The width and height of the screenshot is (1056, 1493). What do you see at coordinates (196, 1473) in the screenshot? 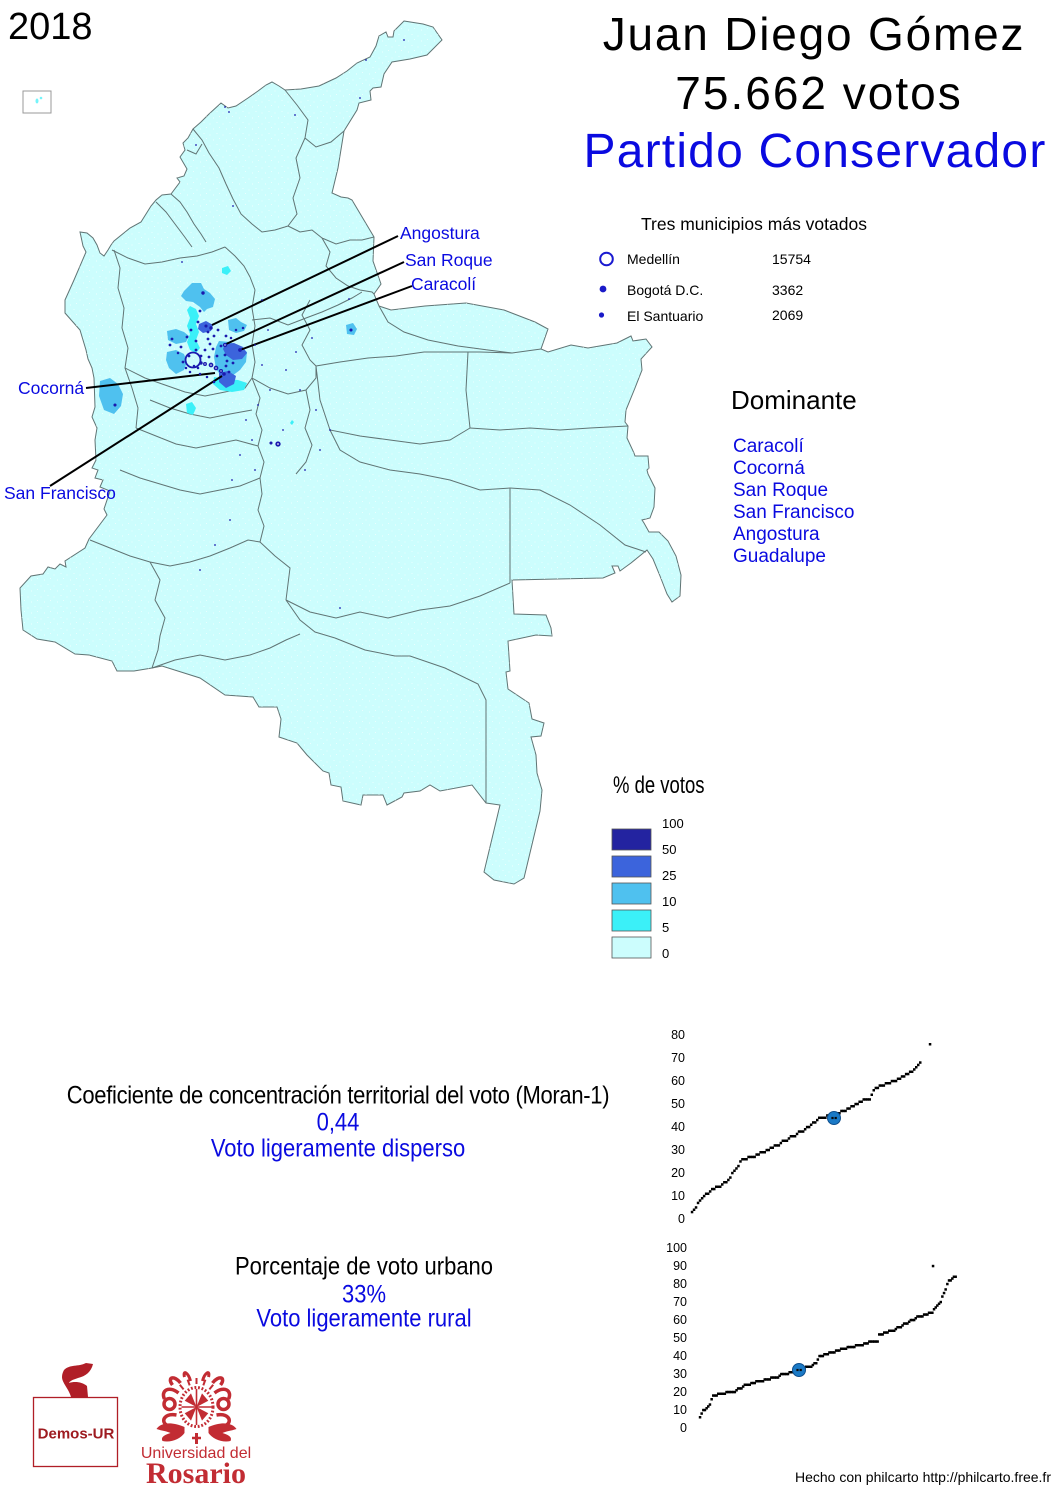
I see `svg-text: Rosario` at bounding box center [196, 1473].